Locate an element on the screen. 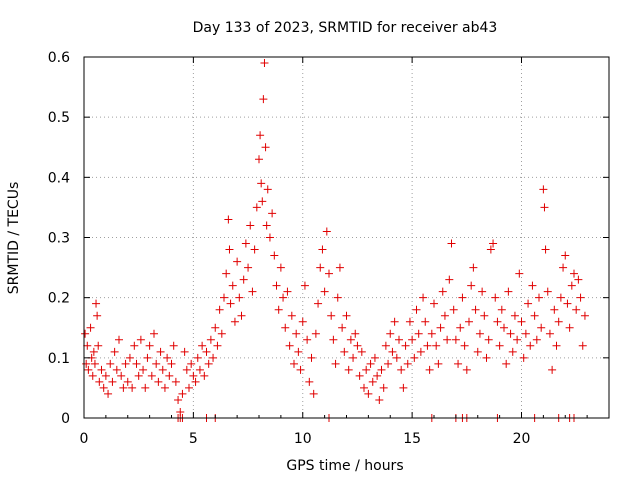 The height and width of the screenshot is (480, 640). y-tick-label: 0.6 is located at coordinates (59, 58).